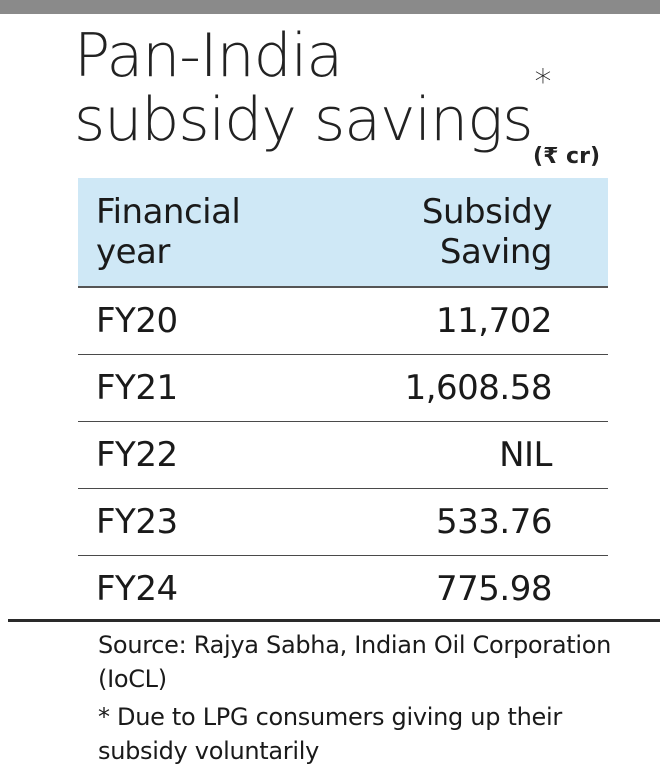 The image size is (660, 778). Describe the element at coordinates (168, 212) in the screenshot. I see `header-financial-year-line1: Financial` at that location.